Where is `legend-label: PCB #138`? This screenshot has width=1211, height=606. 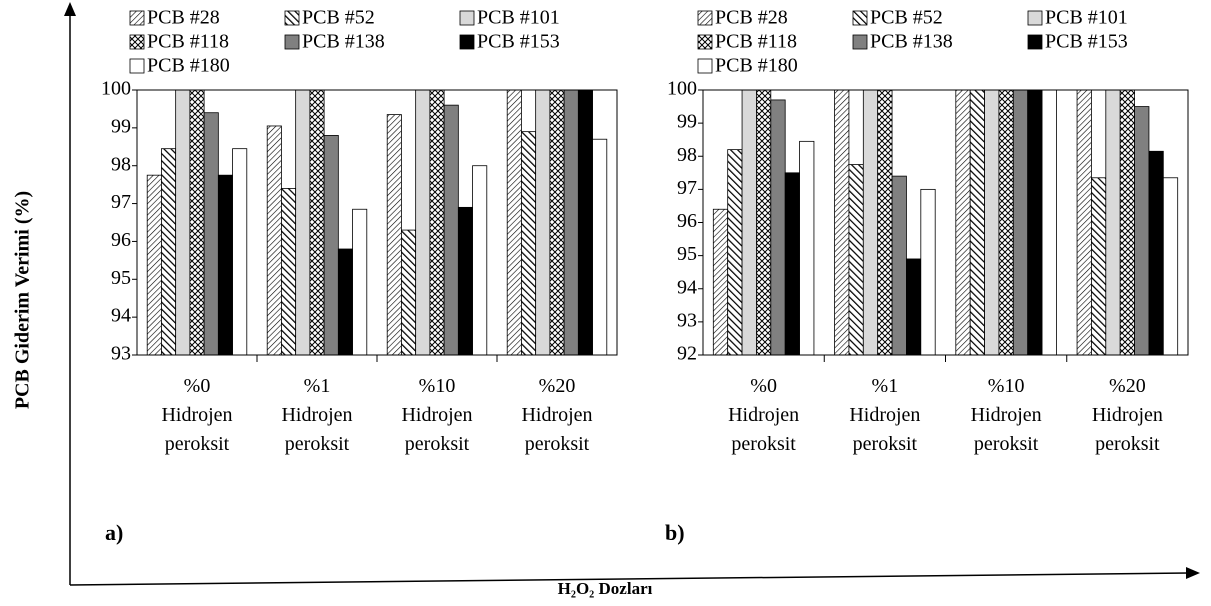
legend-label: PCB #138 is located at coordinates (343, 42).